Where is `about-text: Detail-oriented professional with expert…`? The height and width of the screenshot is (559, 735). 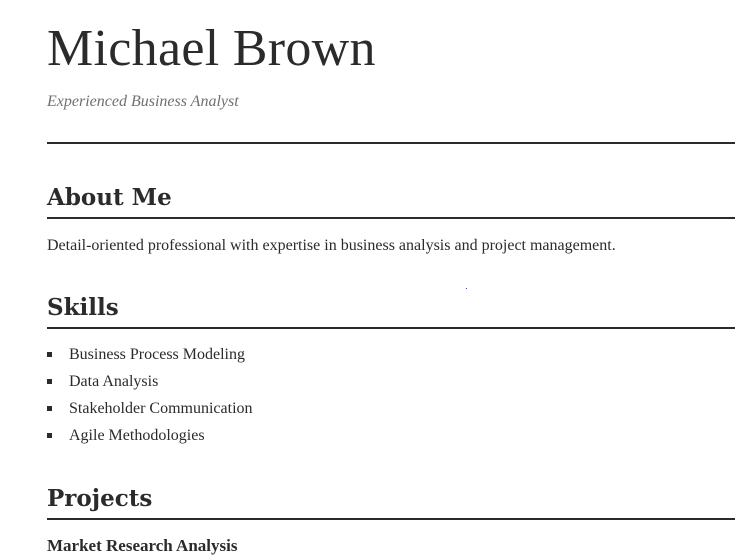
about-text: Detail-oriented professional with expert… is located at coordinates (331, 245).